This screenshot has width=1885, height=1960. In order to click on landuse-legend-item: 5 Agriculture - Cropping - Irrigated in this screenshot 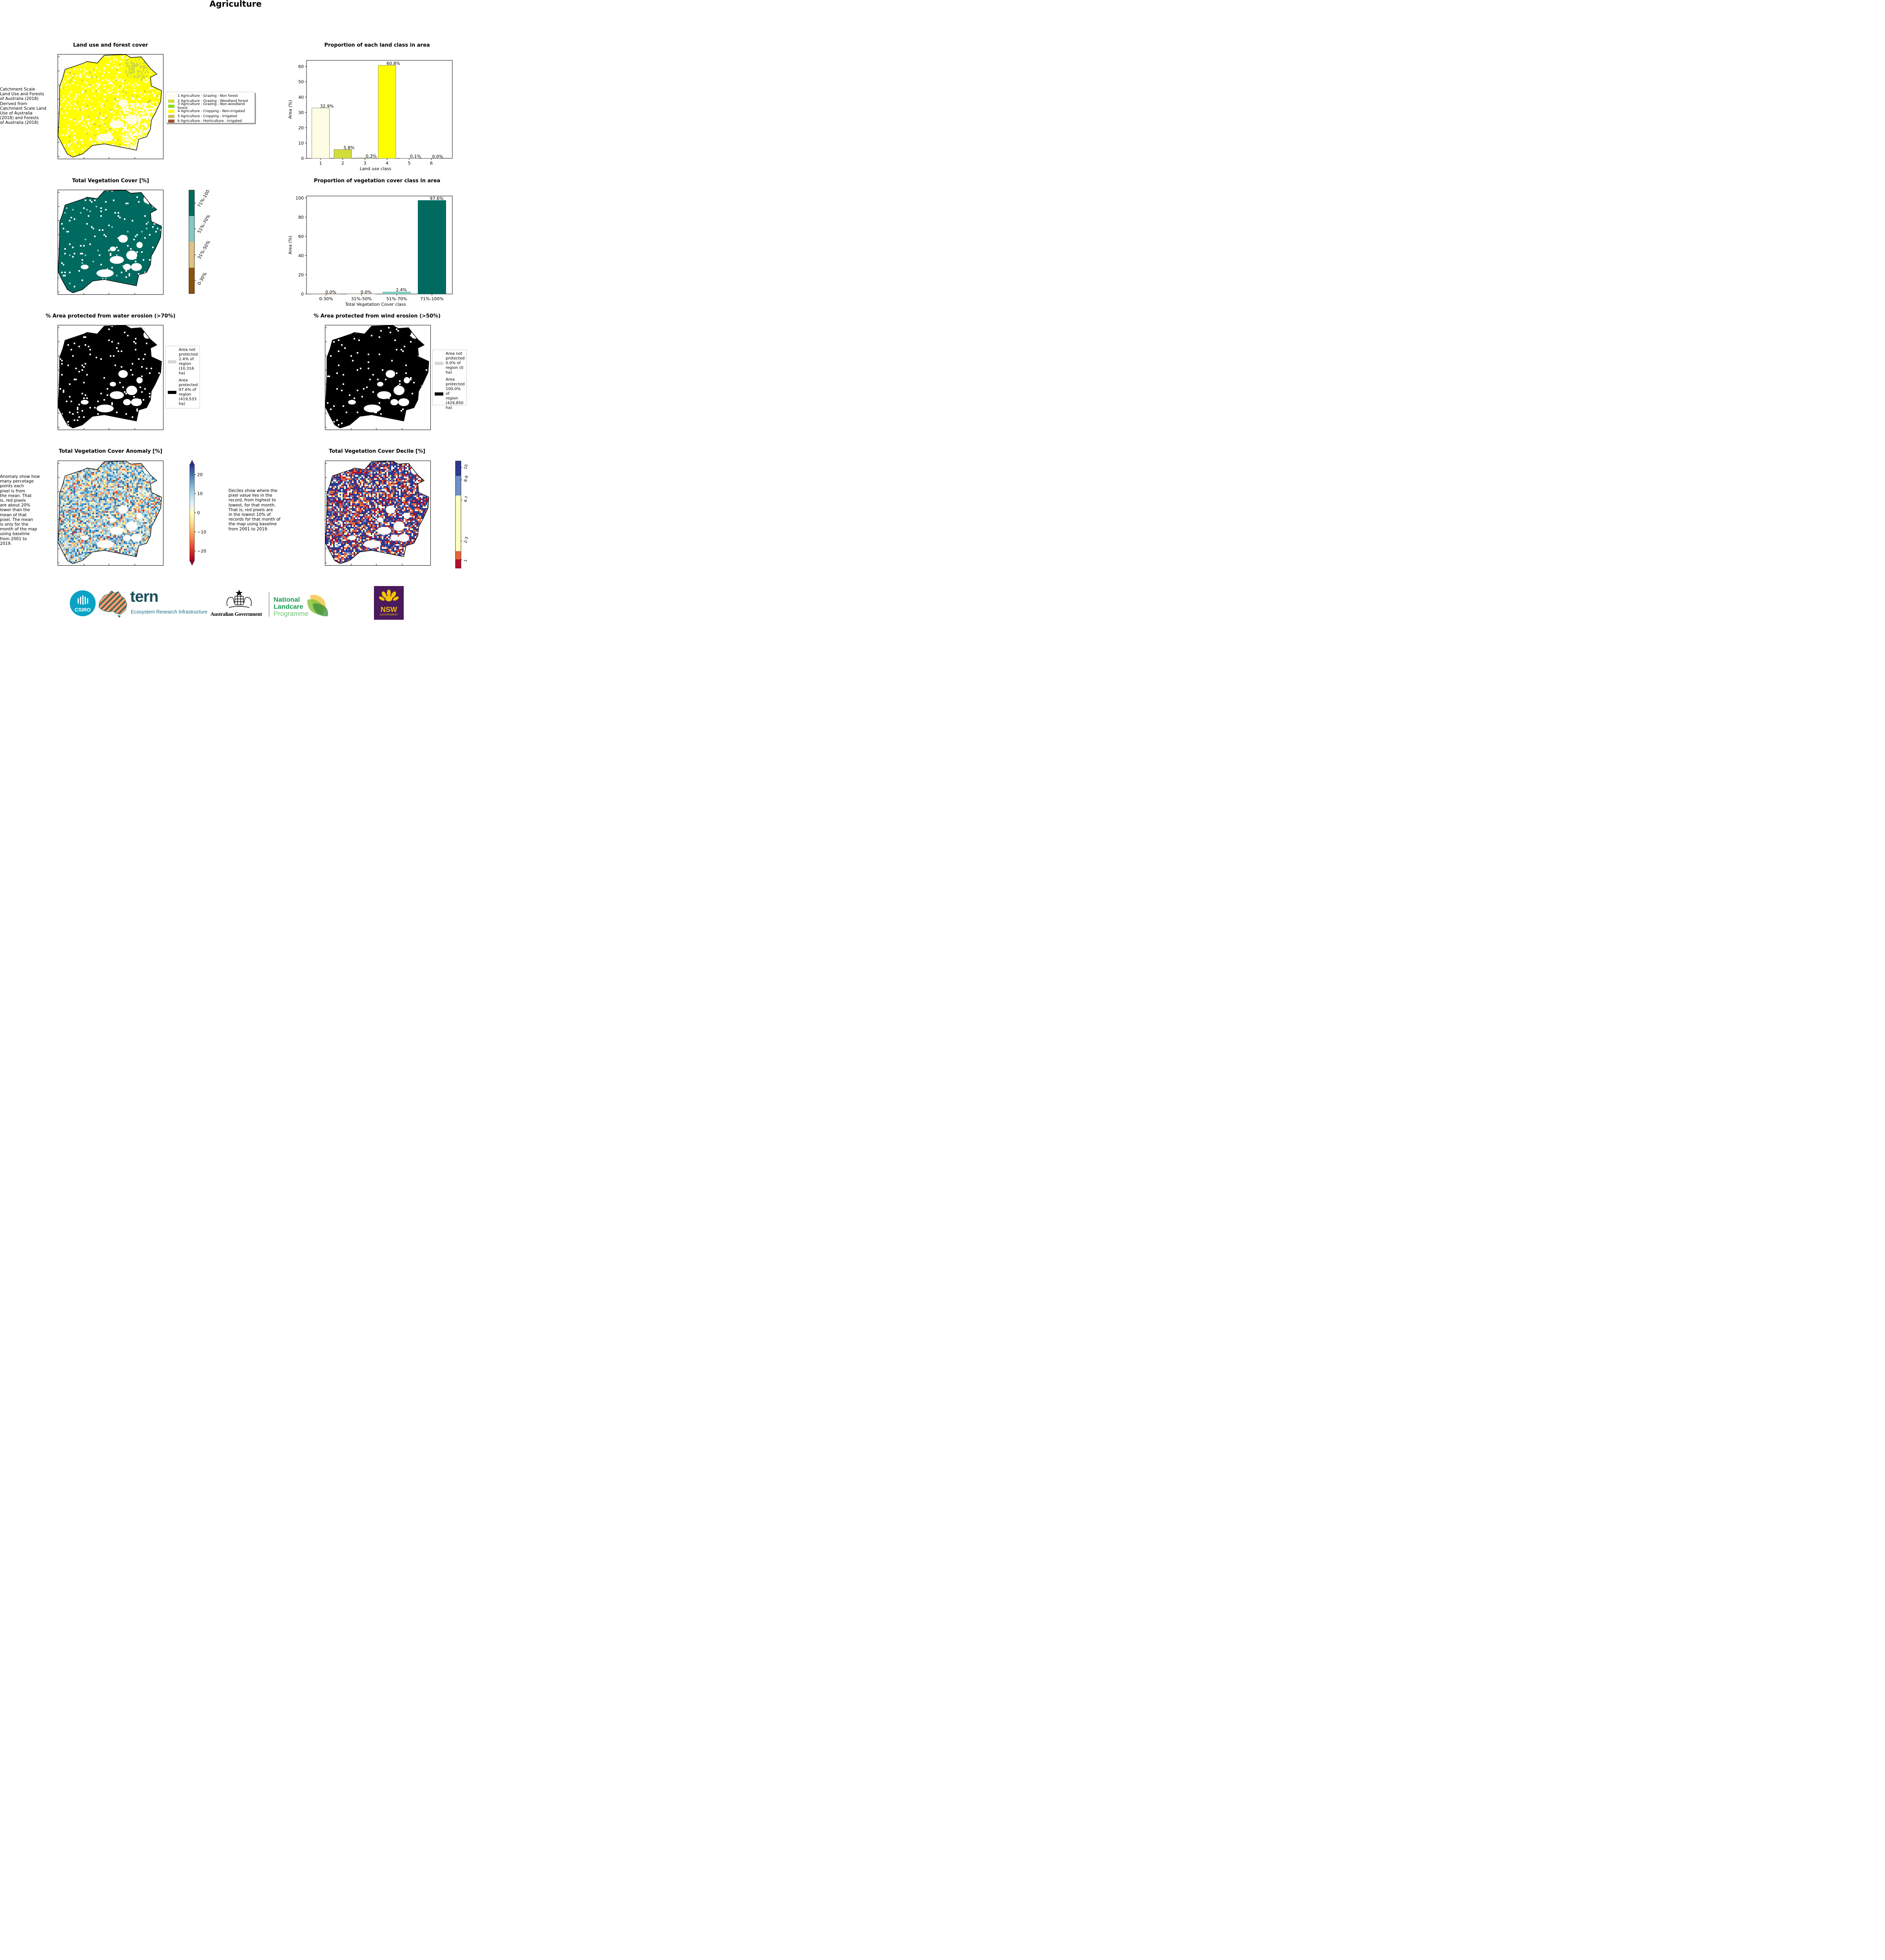, I will do `click(210, 117)`.